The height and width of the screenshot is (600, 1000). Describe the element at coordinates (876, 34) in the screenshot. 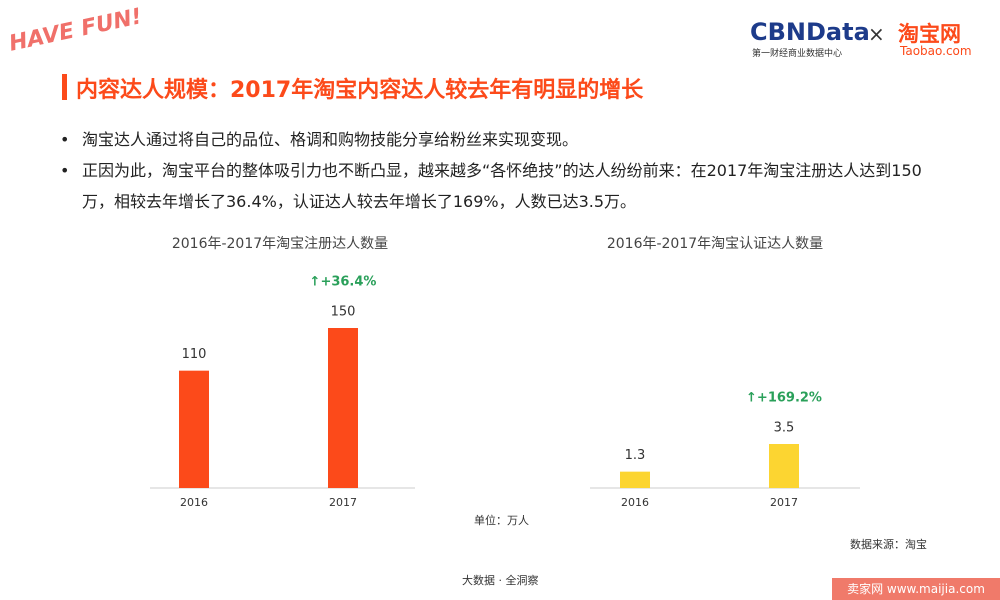

I see `times-sign: ×` at that location.